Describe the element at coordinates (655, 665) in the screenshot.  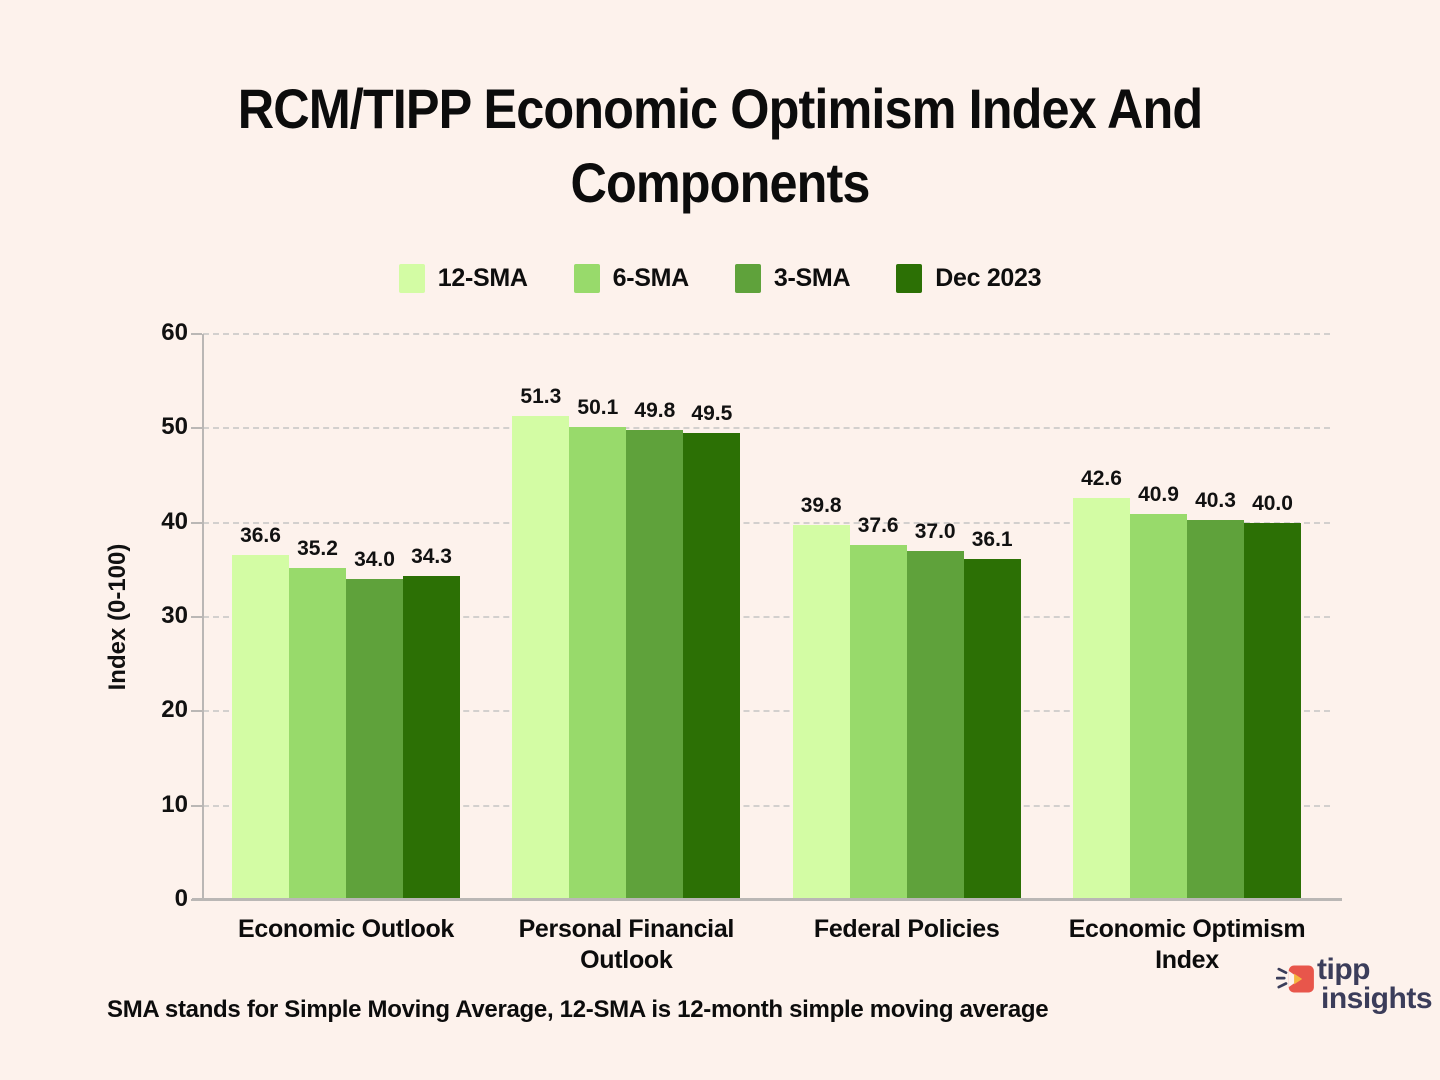
I see `bar-3-sma-personal-financial-outlook` at that location.